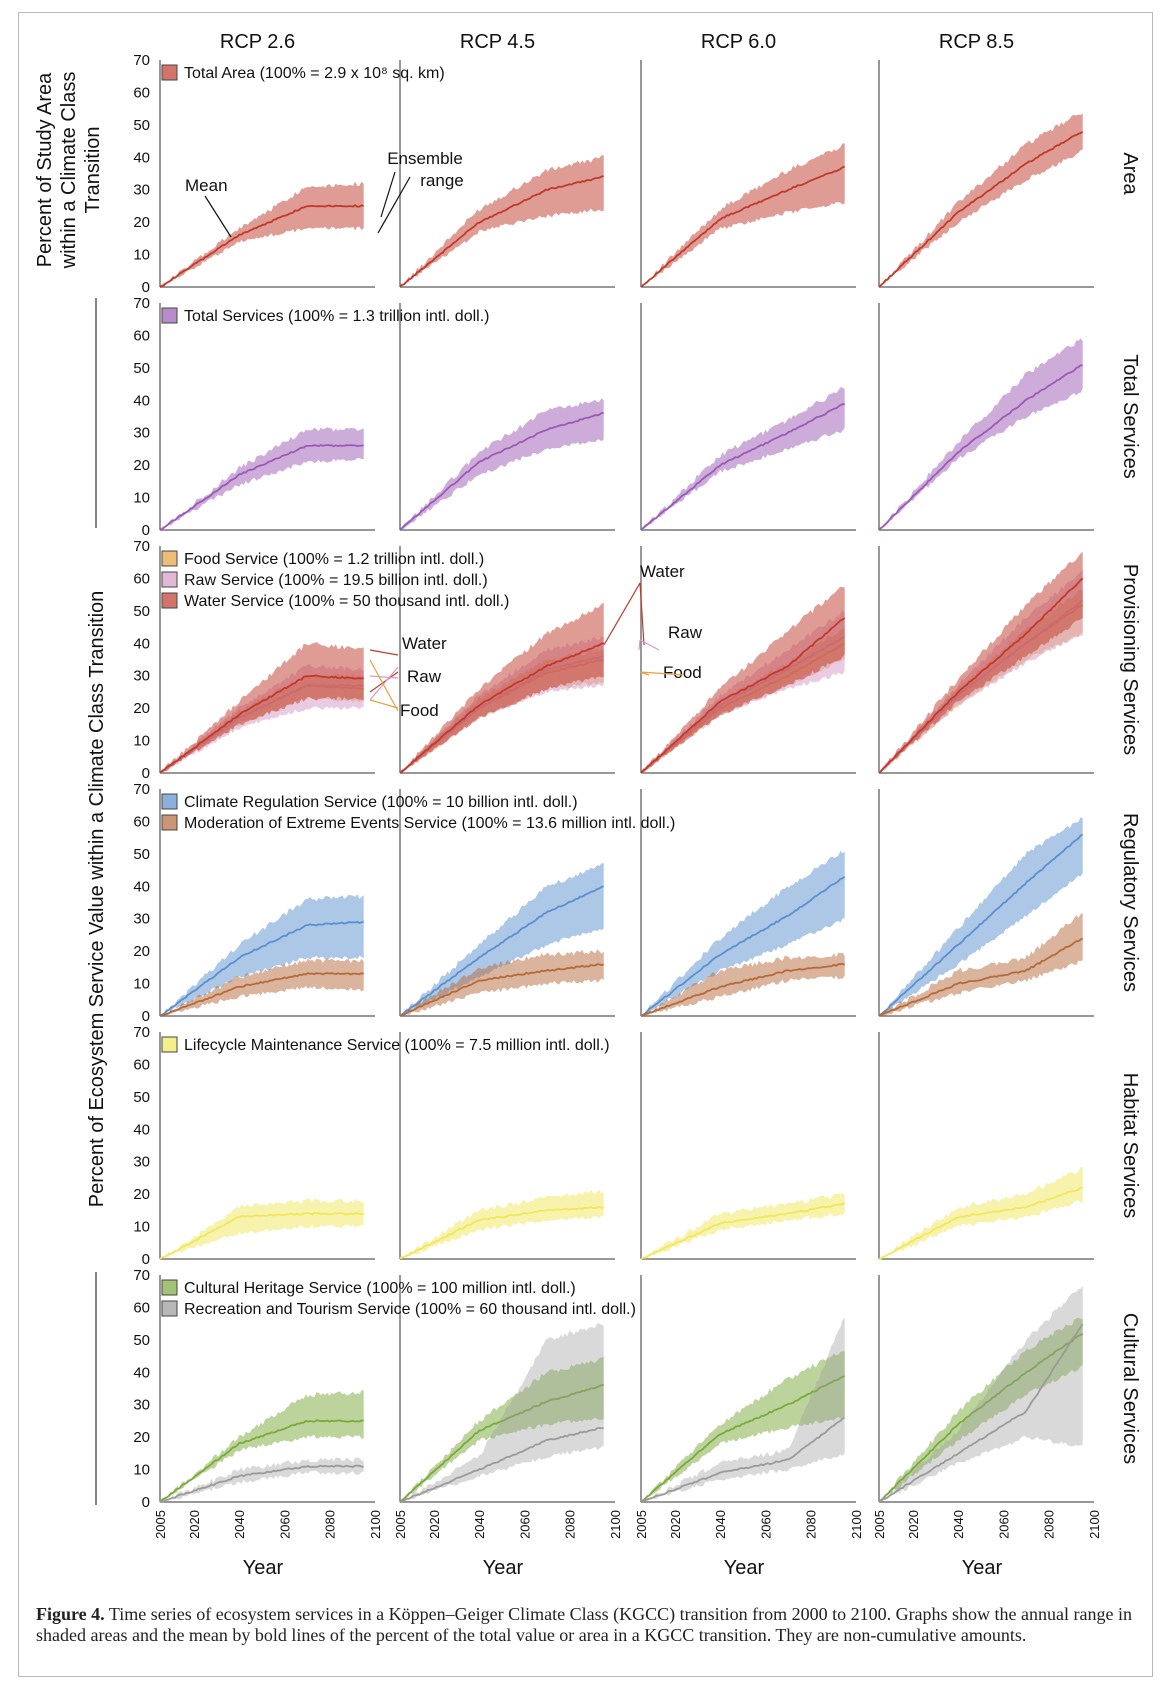 The height and width of the screenshot is (1691, 1171). I want to click on mean-line-cultural, so click(501, 1443).